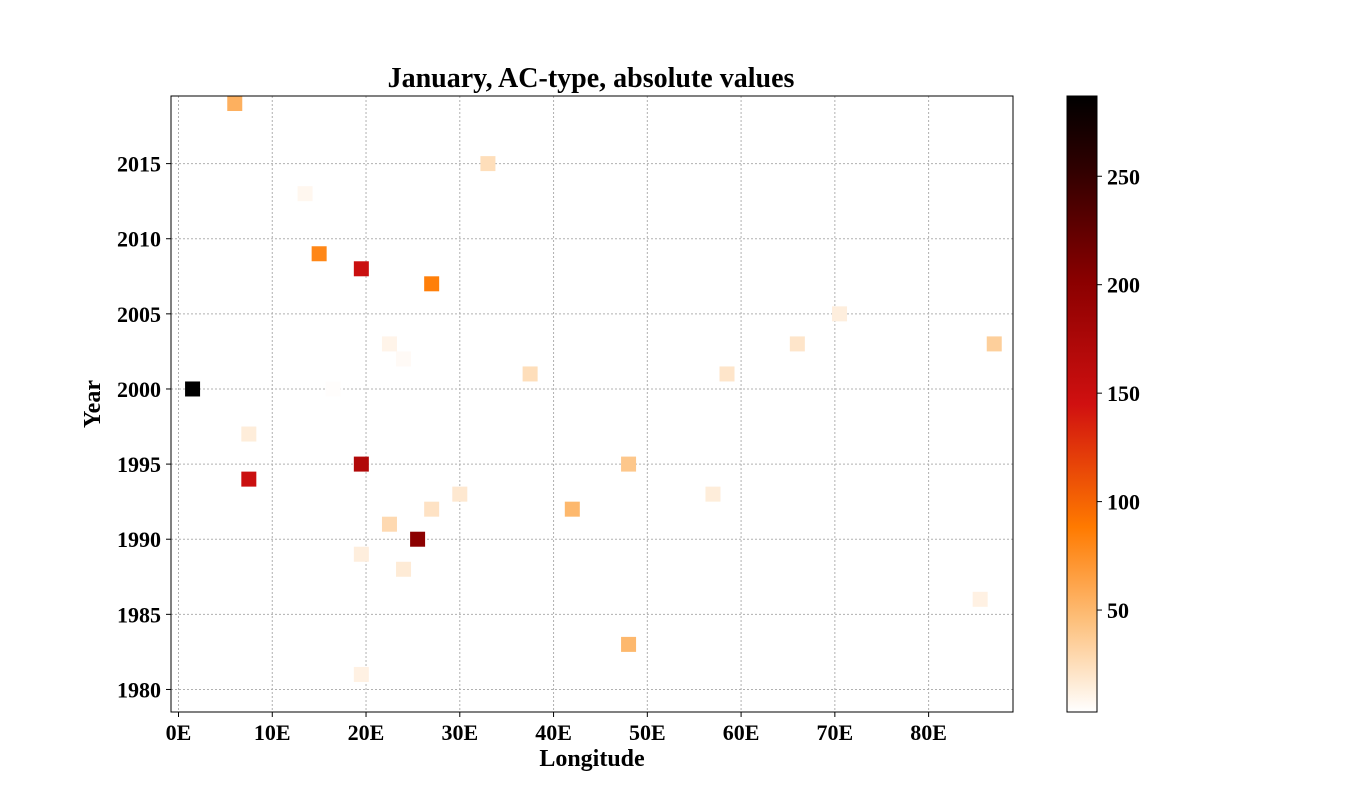 The height and width of the screenshot is (800, 1360). I want to click on y-tick-label: 2010, so click(139, 239).